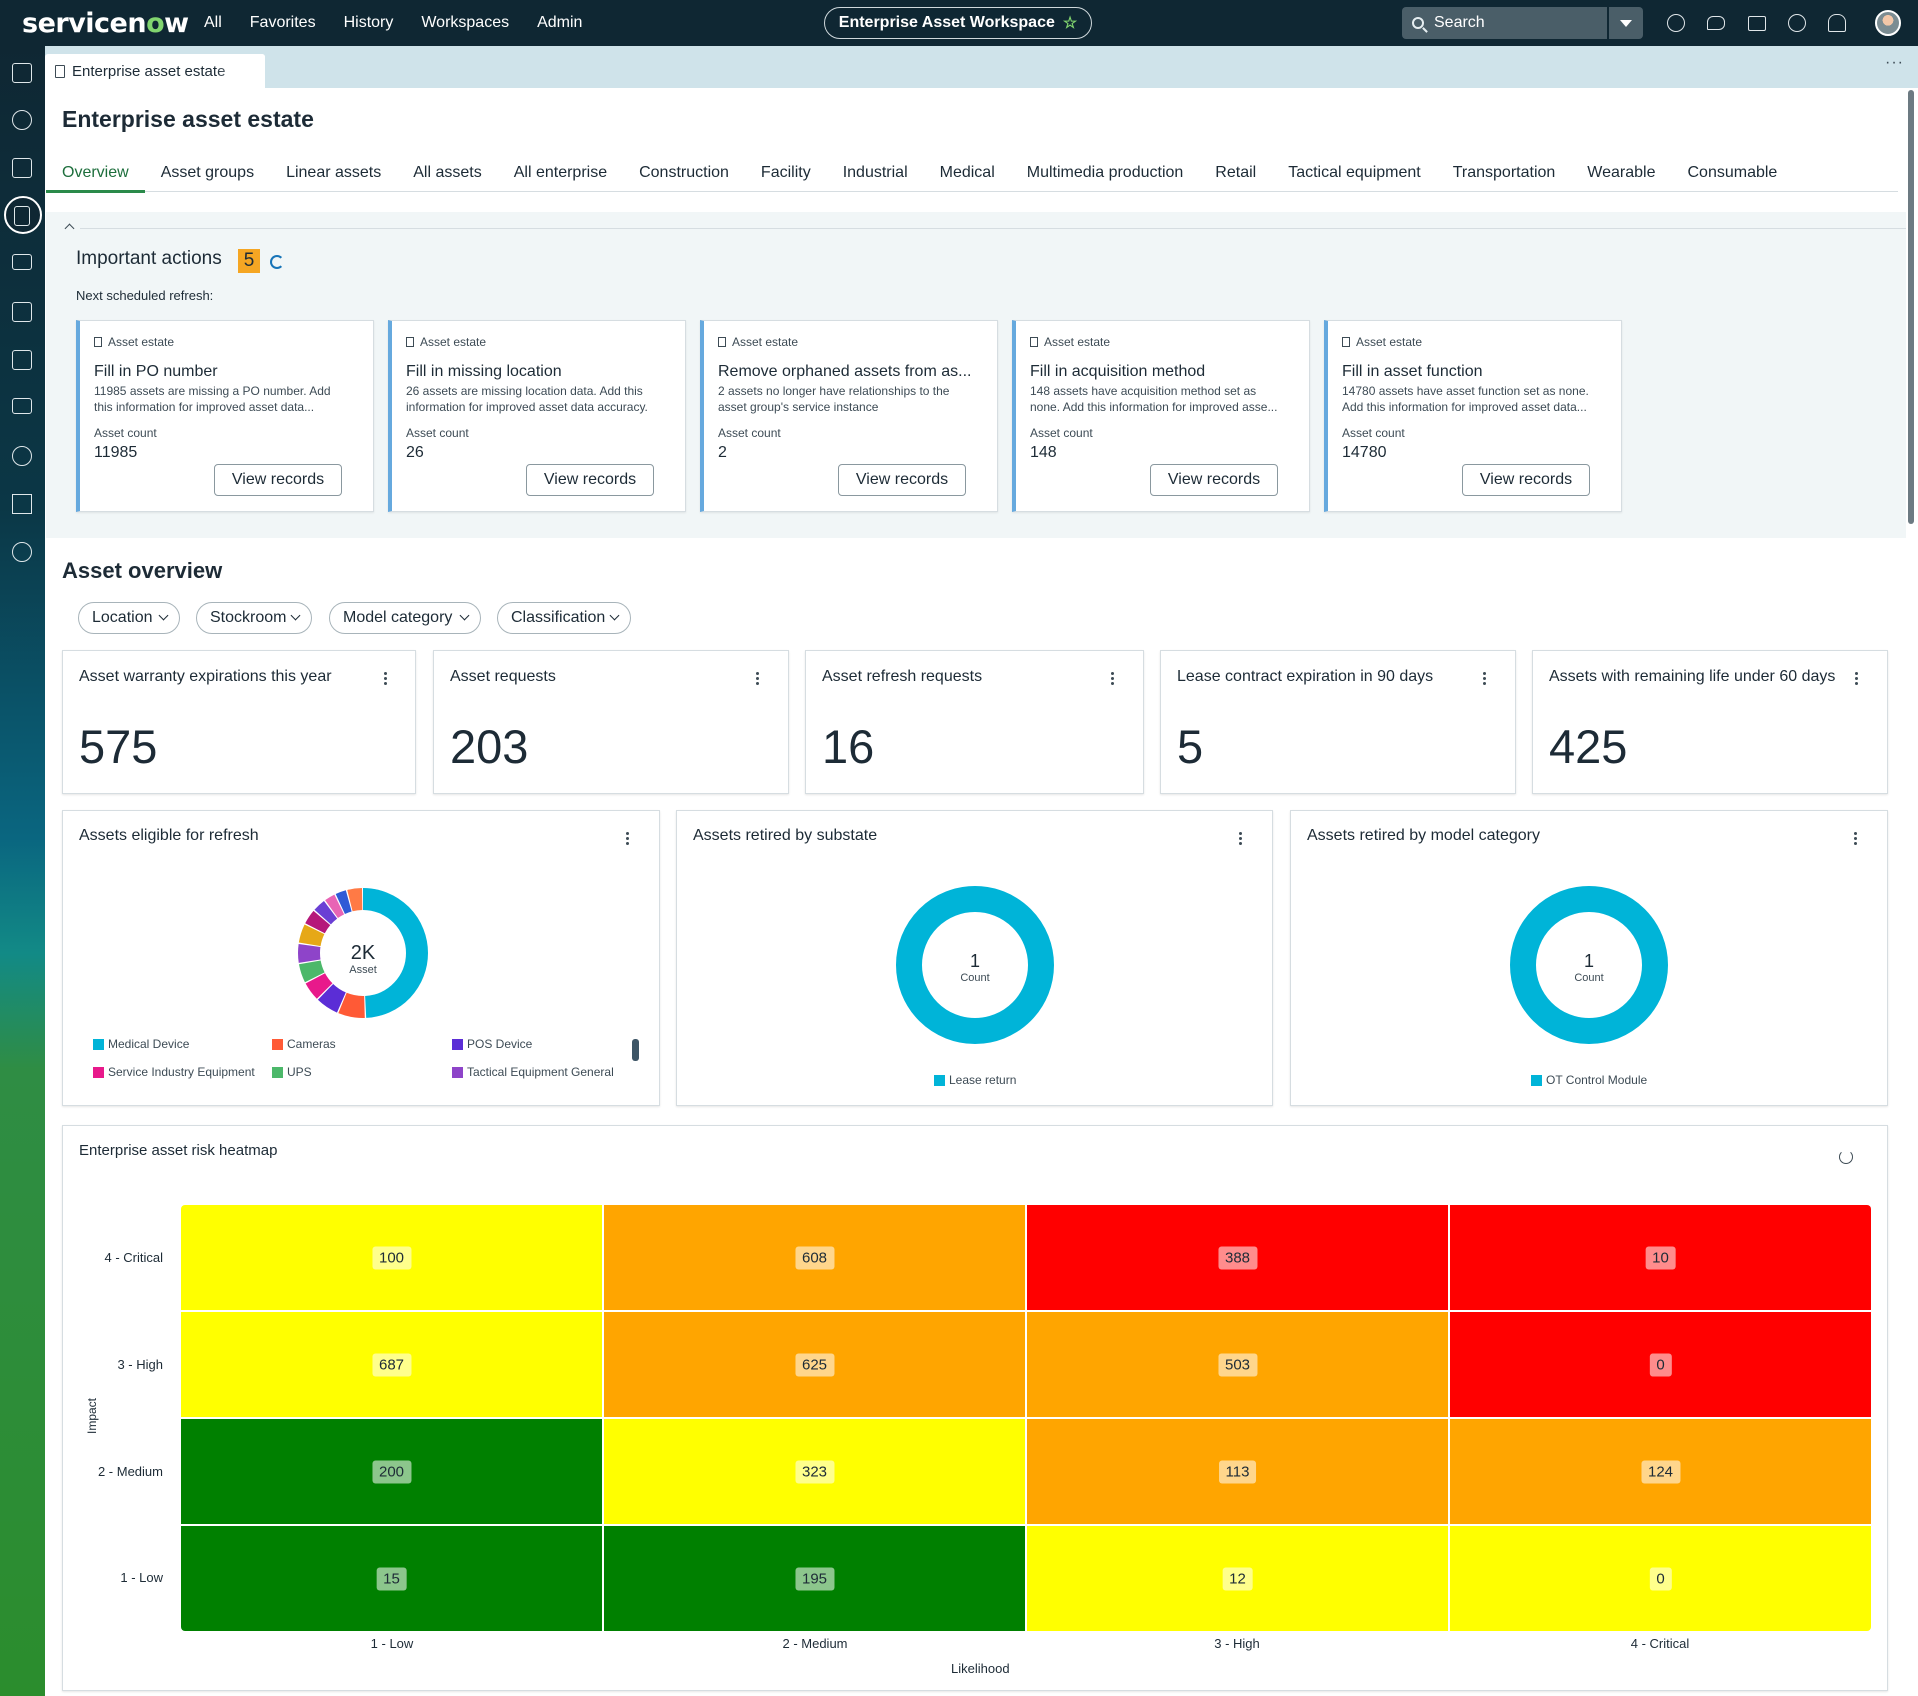 Image resolution: width=1918 pixels, height=1696 pixels. I want to click on tab-construction: Construction, so click(684, 172).